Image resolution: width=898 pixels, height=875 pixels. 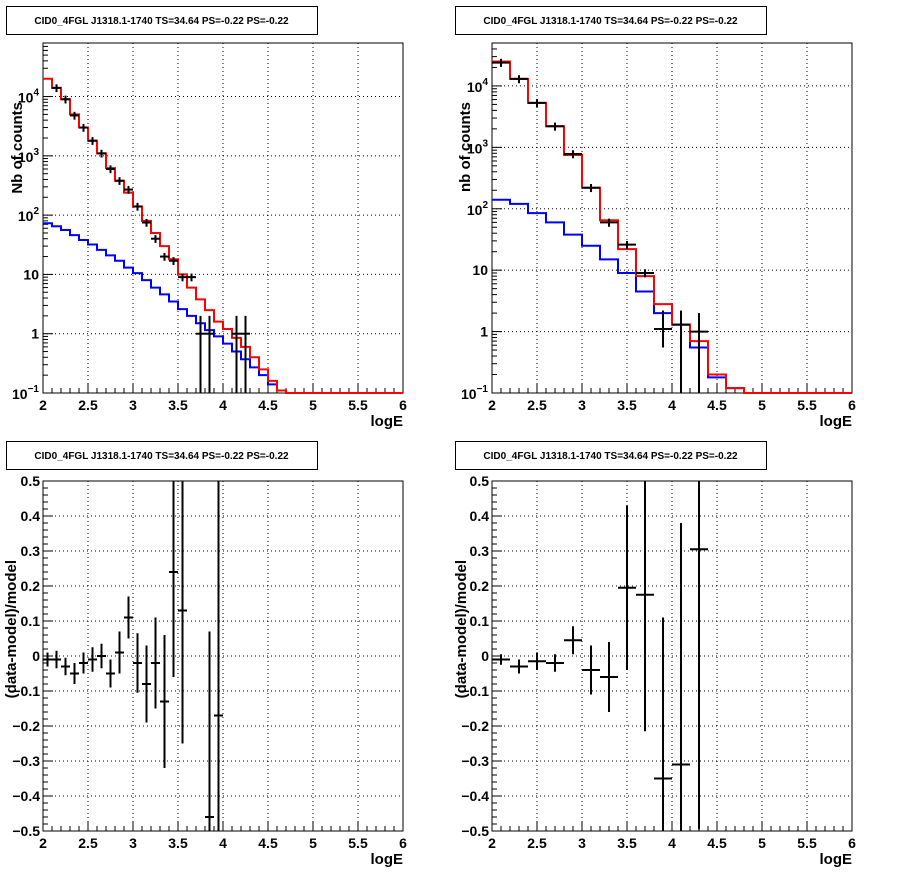 I want to click on x-axis-ticks, so click(x=223, y=826).